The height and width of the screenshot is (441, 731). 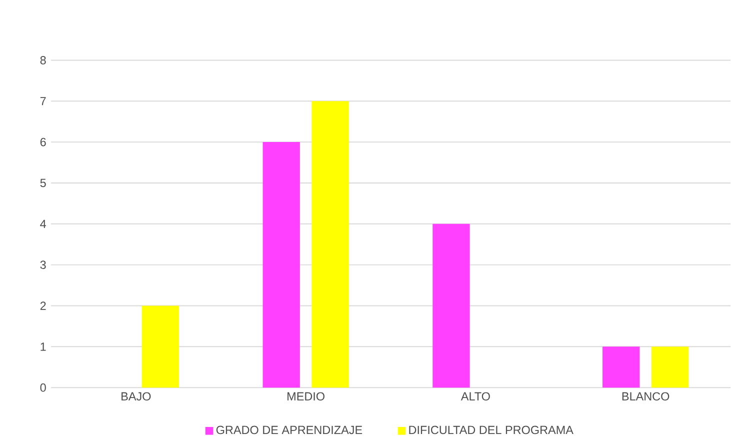 What do you see at coordinates (43, 387) in the screenshot?
I see `y-tick-label: 0` at bounding box center [43, 387].